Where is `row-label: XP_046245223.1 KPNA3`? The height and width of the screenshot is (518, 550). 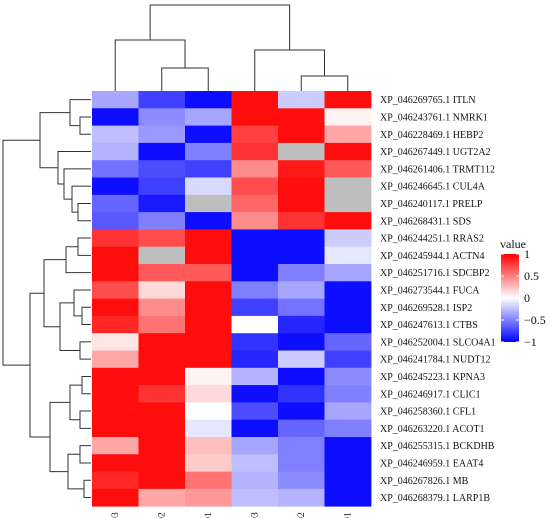
row-label: XP_046245223.1 KPNA3 is located at coordinates (432, 377).